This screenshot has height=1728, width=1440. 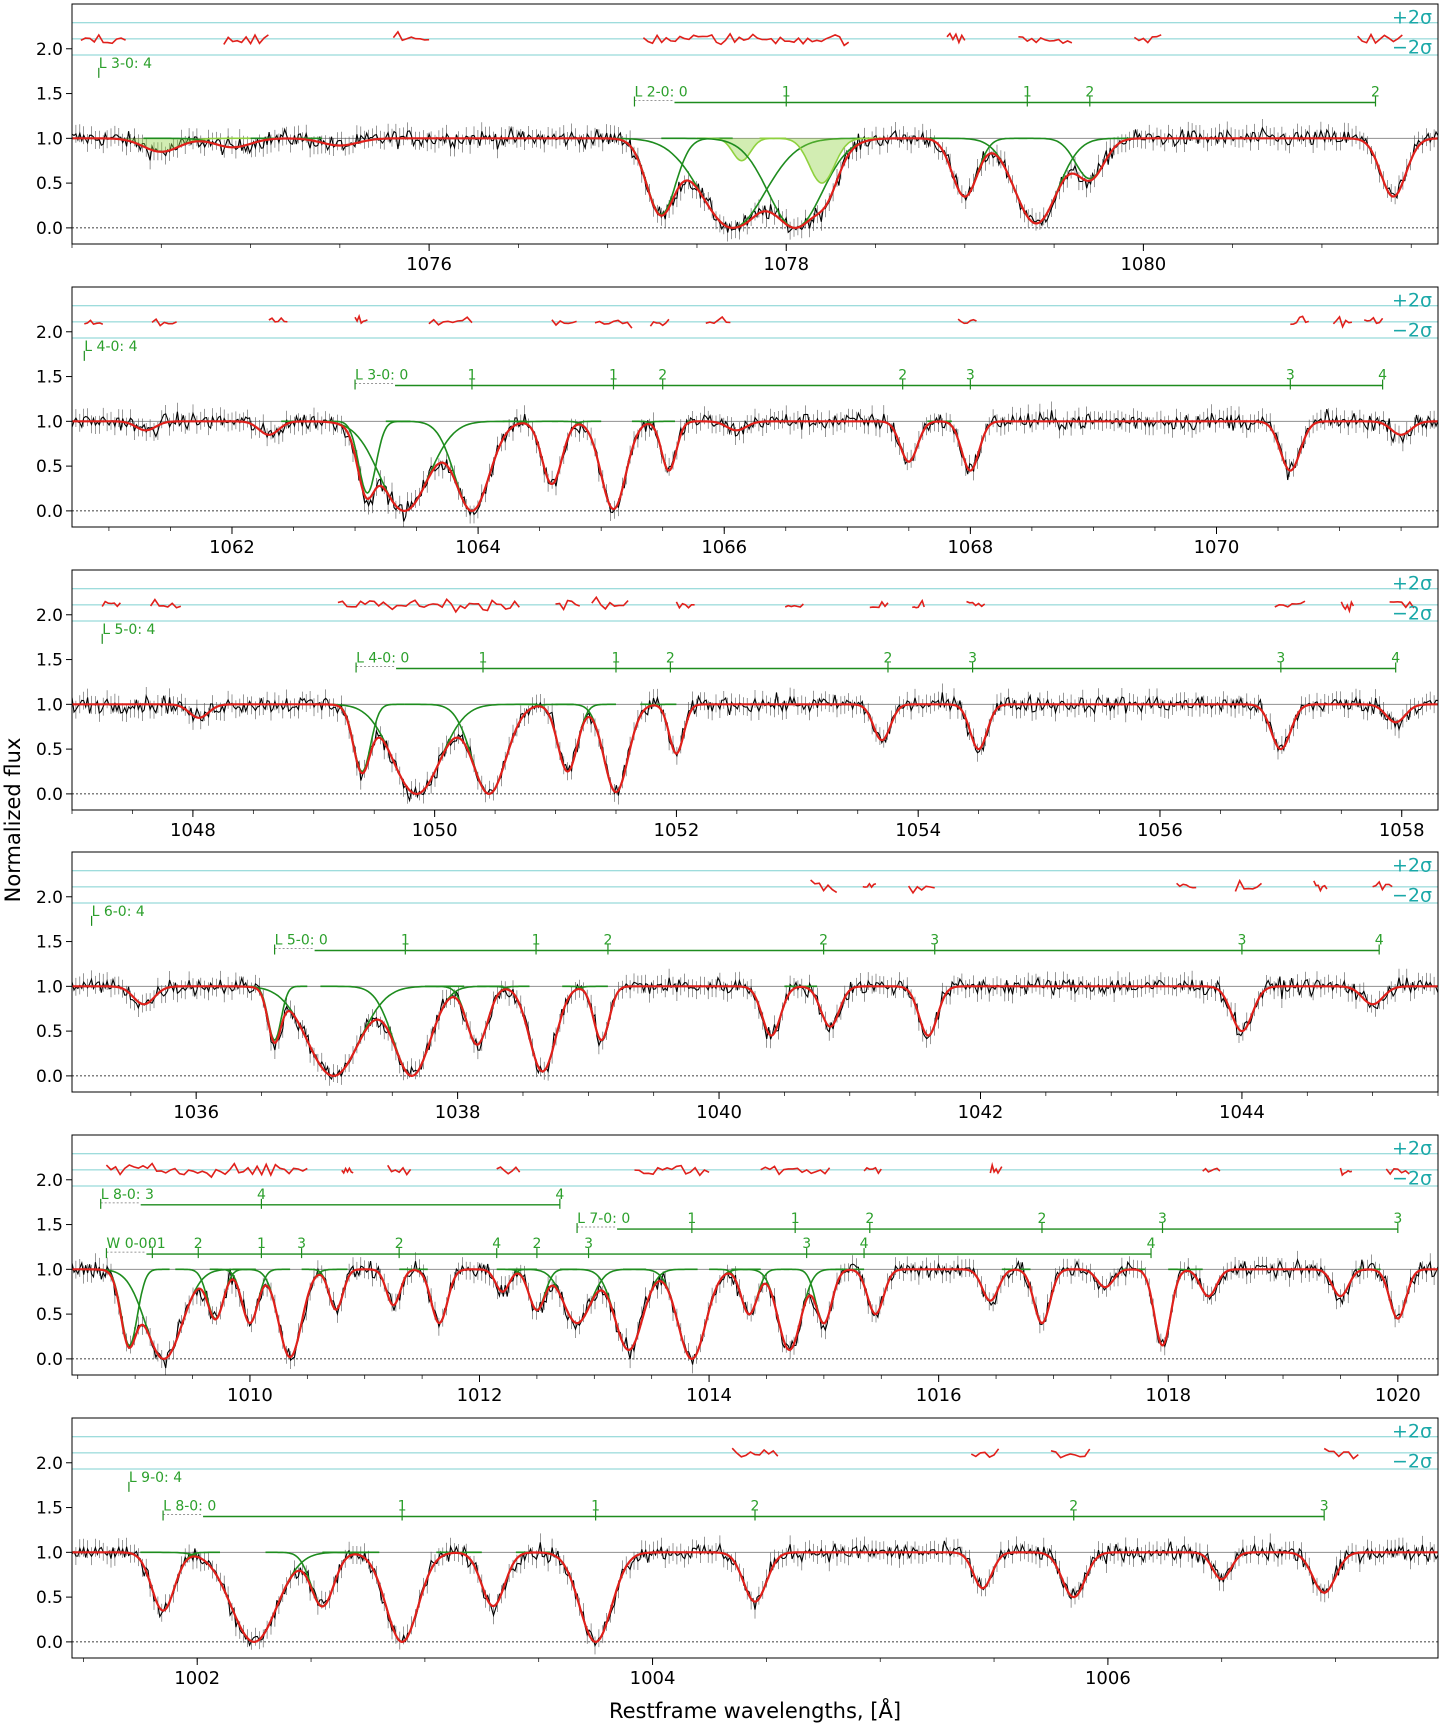 What do you see at coordinates (755, 1255) in the screenshot?
I see `axes-frame` at bounding box center [755, 1255].